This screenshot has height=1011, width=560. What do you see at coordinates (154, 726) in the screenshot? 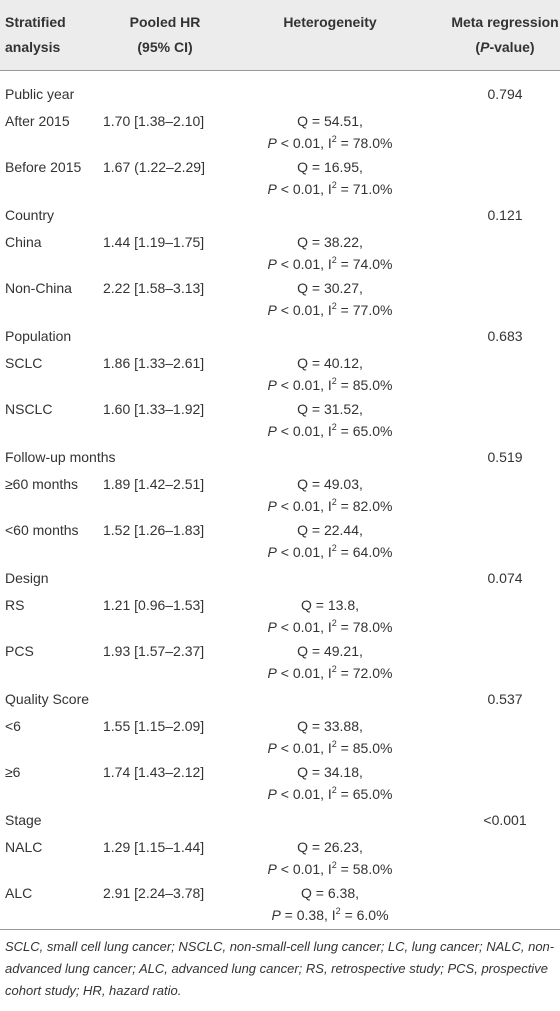
I see `pooled-hr: 1.55 [1.15–2.09]` at bounding box center [154, 726].